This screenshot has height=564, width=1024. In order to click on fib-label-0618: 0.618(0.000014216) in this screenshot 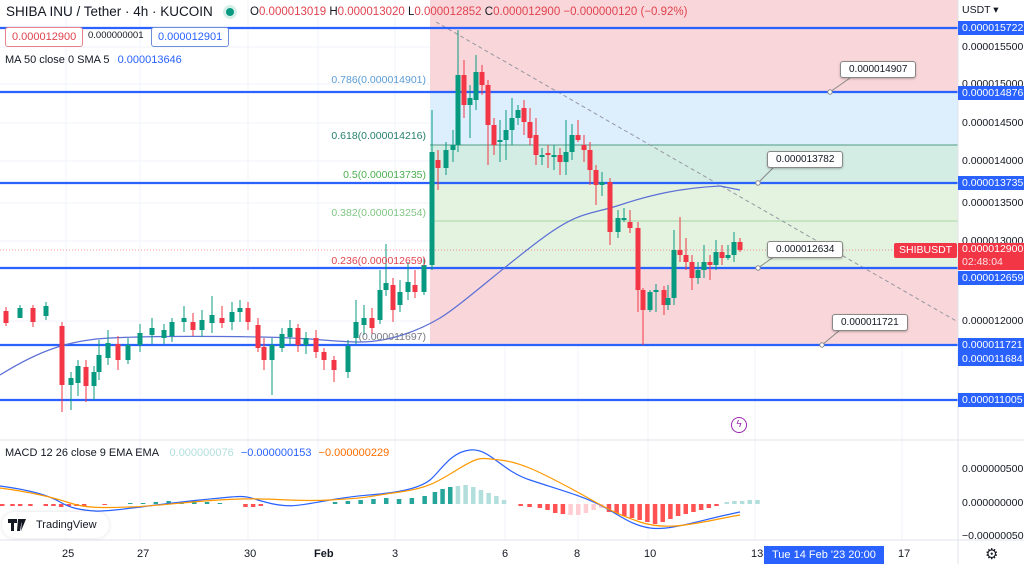, I will do `click(378, 136)`.